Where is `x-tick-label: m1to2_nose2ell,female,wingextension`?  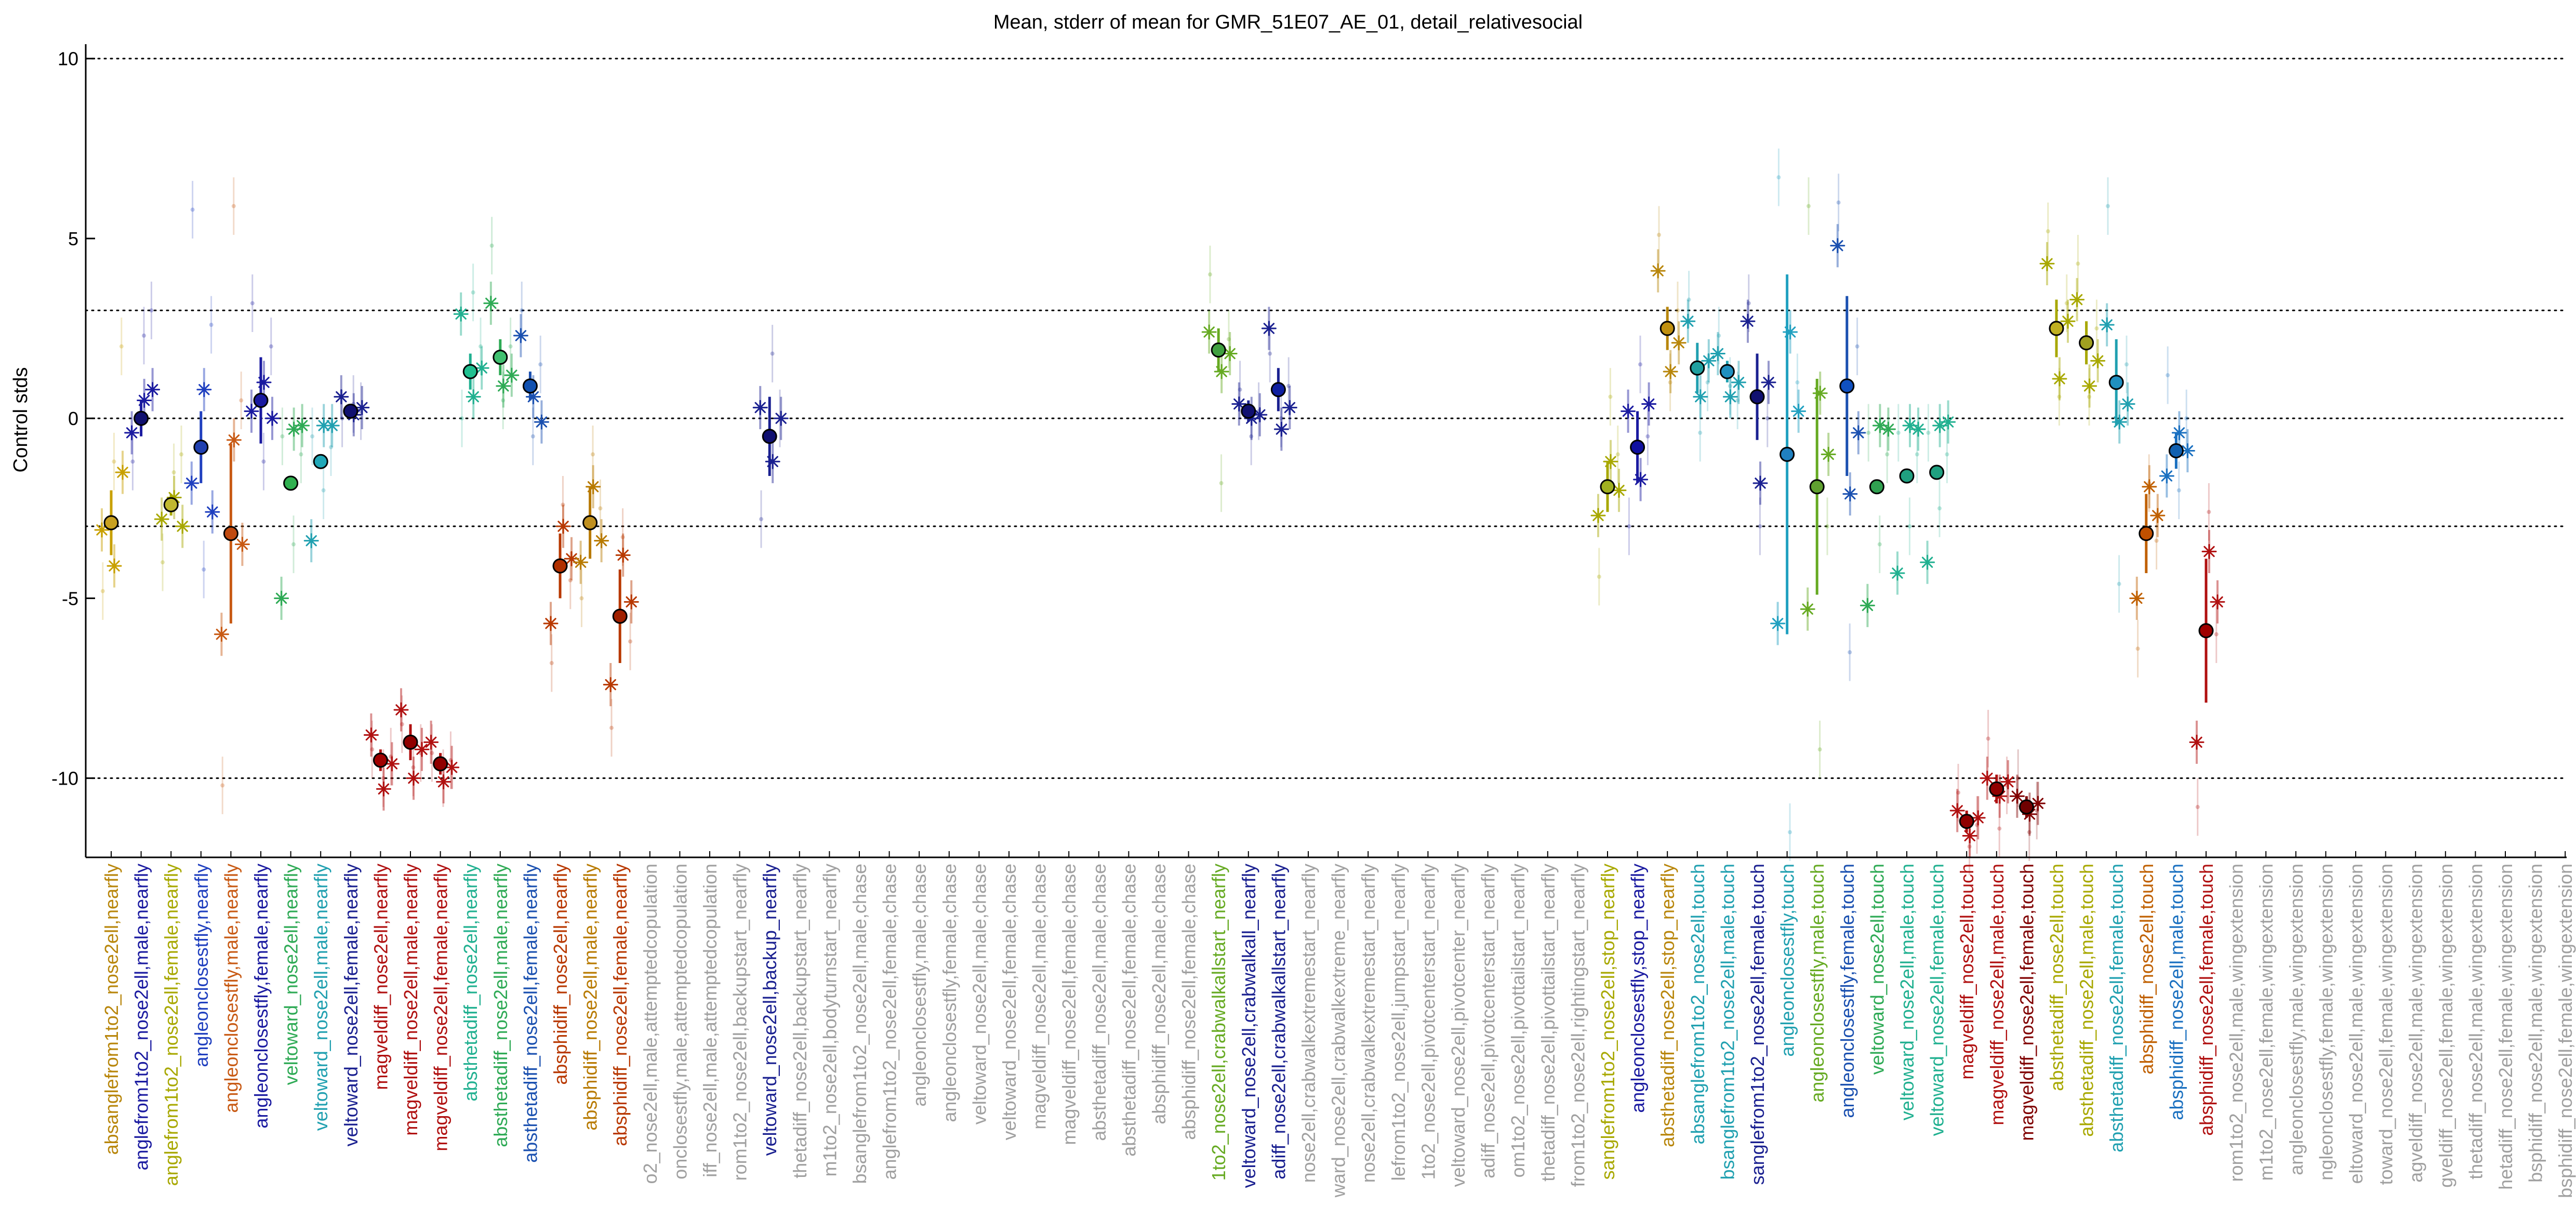
x-tick-label: m1to2_nose2ell,female,wingextension is located at coordinates (2266, 1023).